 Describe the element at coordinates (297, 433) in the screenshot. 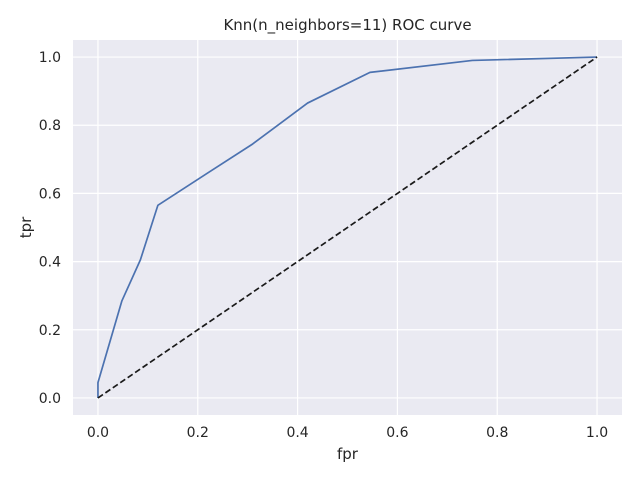

I see `x-tick-label: 0.4` at that location.